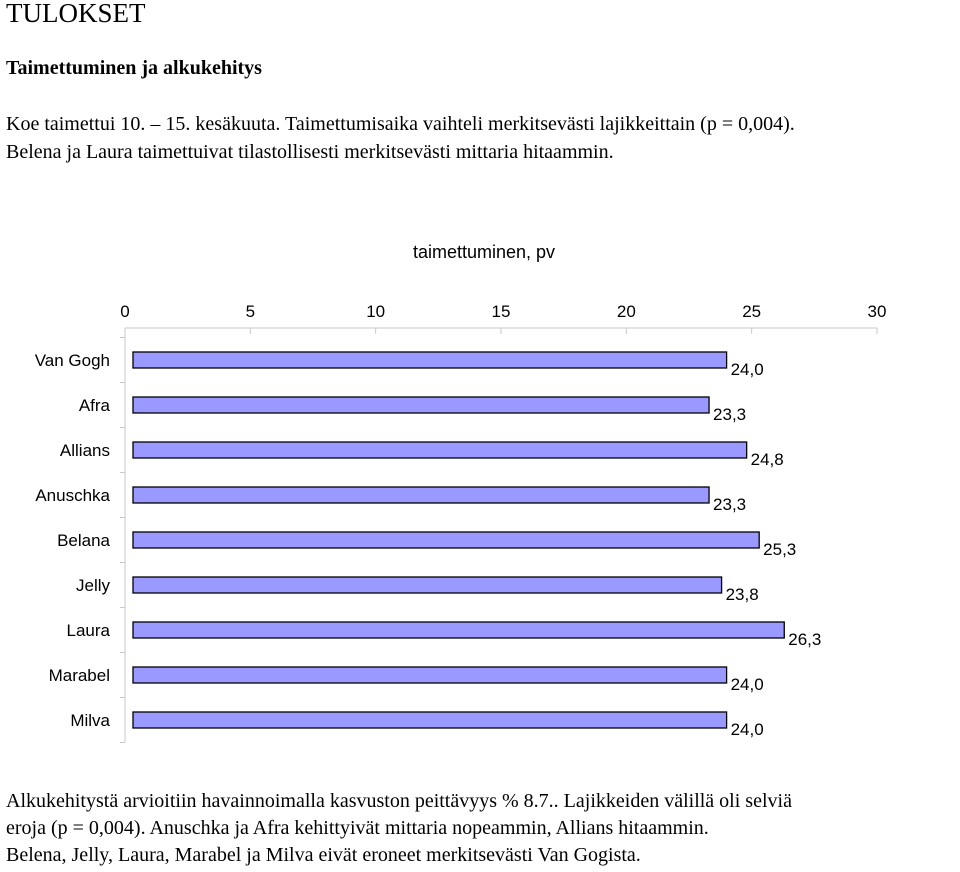 The width and height of the screenshot is (960, 872). I want to click on category-label: Milva, so click(90, 720).